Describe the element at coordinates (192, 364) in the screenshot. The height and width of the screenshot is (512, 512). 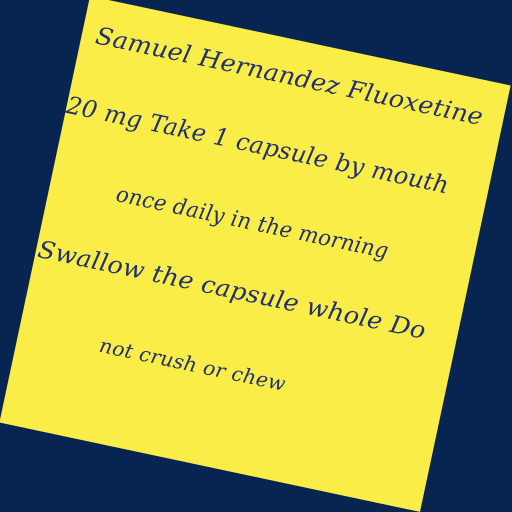
I see `warning-instruction-line: not crush or chew` at that location.